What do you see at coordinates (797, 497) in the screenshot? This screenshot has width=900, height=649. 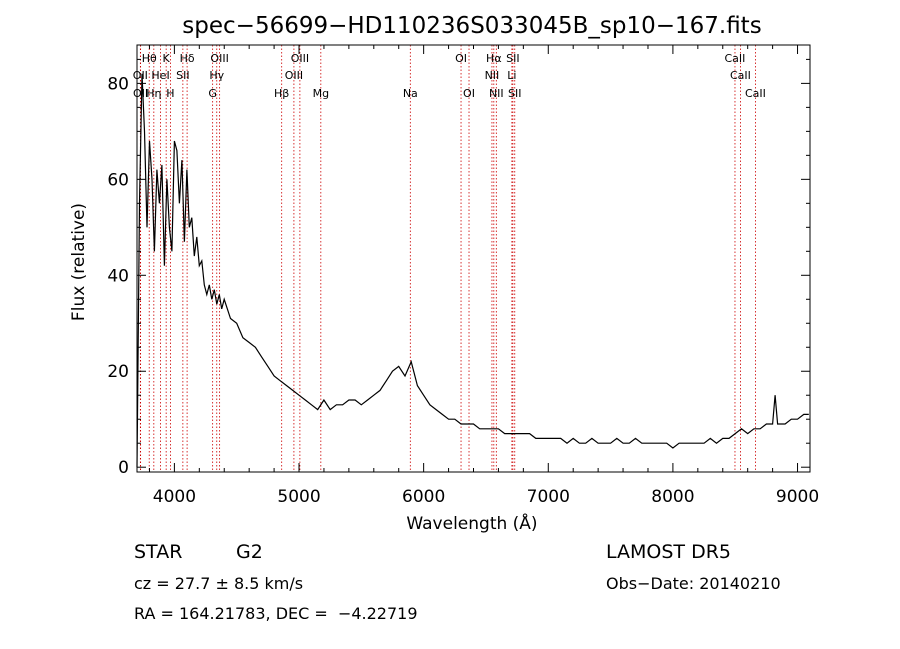 I see `x-tick-label-9000: 9000` at bounding box center [797, 497].